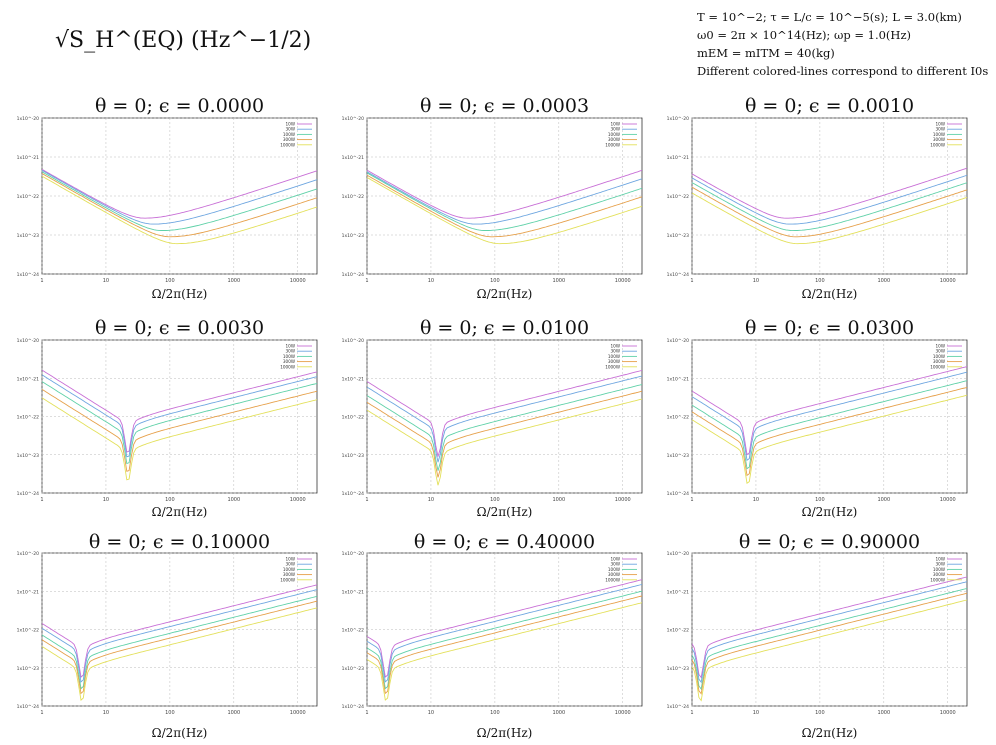 This screenshot has height=745, width=996. Describe the element at coordinates (504, 542) in the screenshot. I see `chart-title: θ = 0; ϵ = 0.40000` at that location.